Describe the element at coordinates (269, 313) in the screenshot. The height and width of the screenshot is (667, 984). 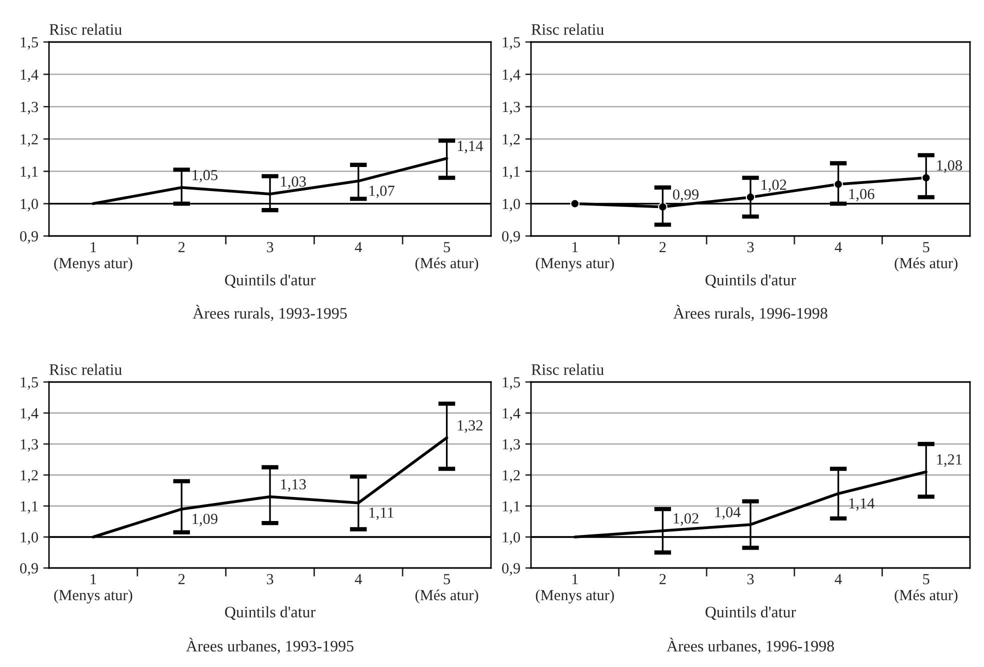
I see `text: Àrees rurals, 1993-1995` at that location.